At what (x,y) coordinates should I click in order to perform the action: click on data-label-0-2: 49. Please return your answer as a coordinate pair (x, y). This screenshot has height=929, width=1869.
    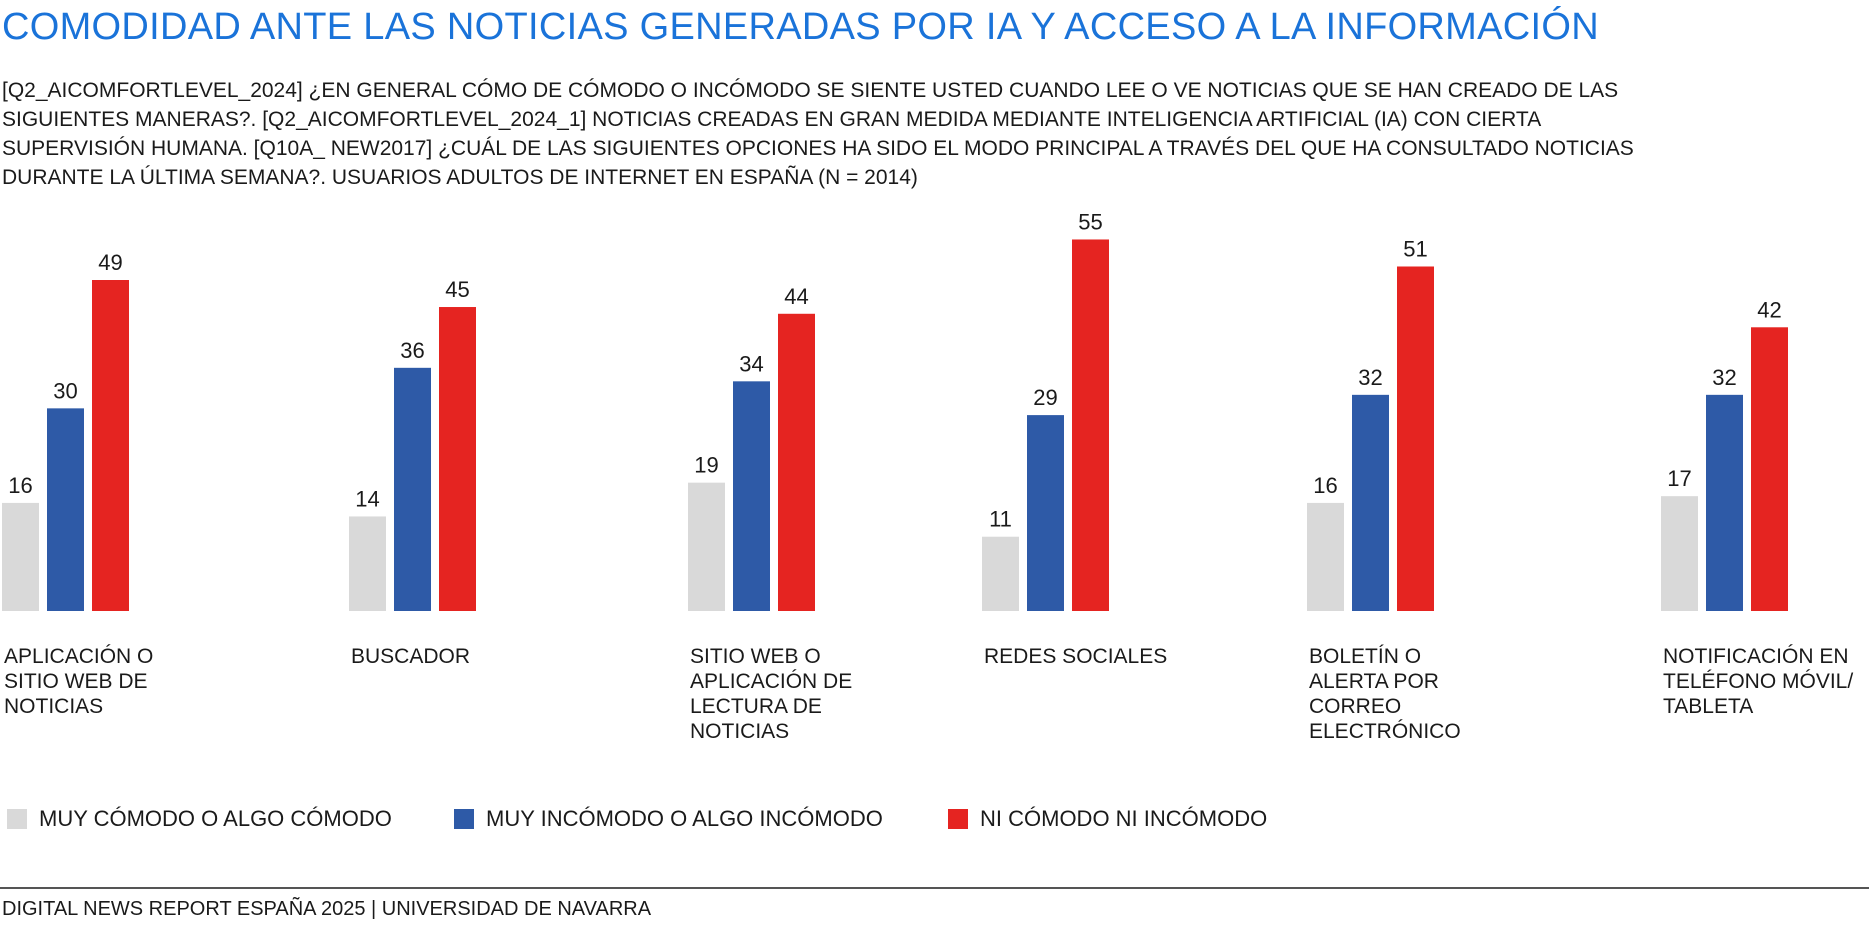
    Looking at the image, I should click on (110, 262).